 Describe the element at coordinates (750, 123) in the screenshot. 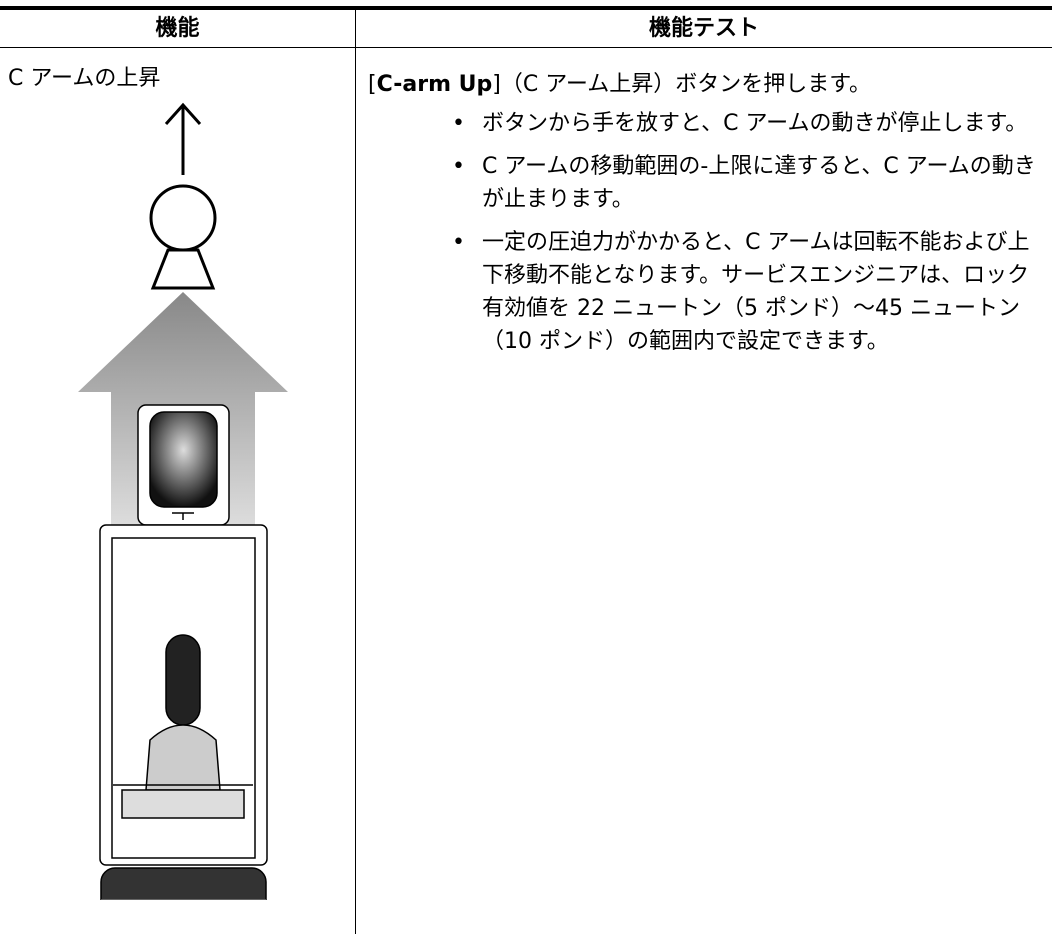

I see `bullet: ボタンから手を放すと、C アームの動きが停止します。` at that location.